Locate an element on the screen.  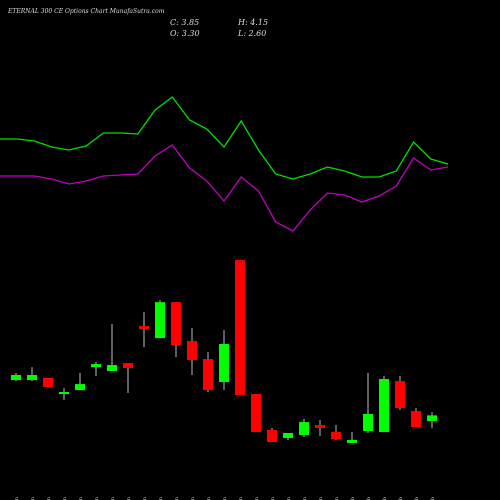
x-tick-label: 09 Feb is located at coordinates (433, 498).